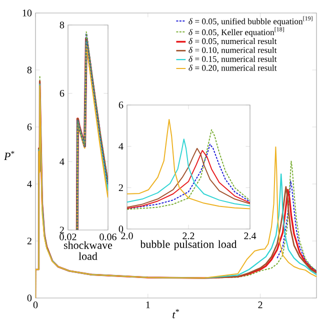  Describe the element at coordinates (232, 68) in the screenshot. I see `legend-label: δ = 0.20, numerical result` at that location.